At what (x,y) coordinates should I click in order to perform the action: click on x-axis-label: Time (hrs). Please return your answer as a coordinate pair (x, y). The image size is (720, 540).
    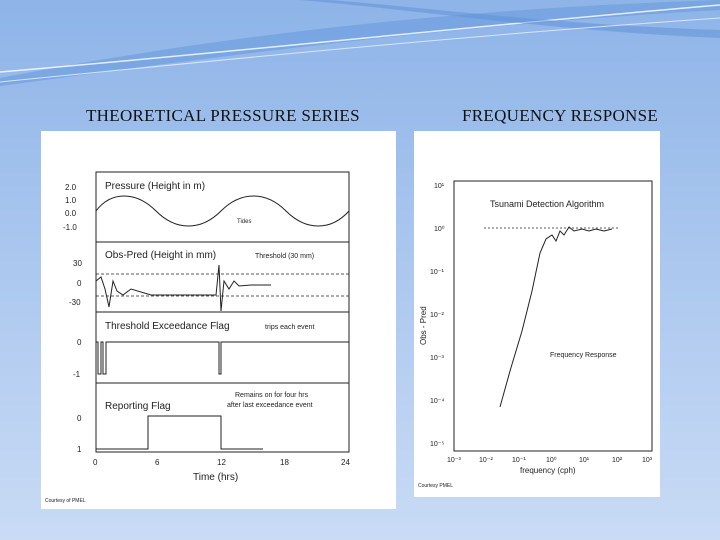
    Looking at the image, I should click on (215, 477).